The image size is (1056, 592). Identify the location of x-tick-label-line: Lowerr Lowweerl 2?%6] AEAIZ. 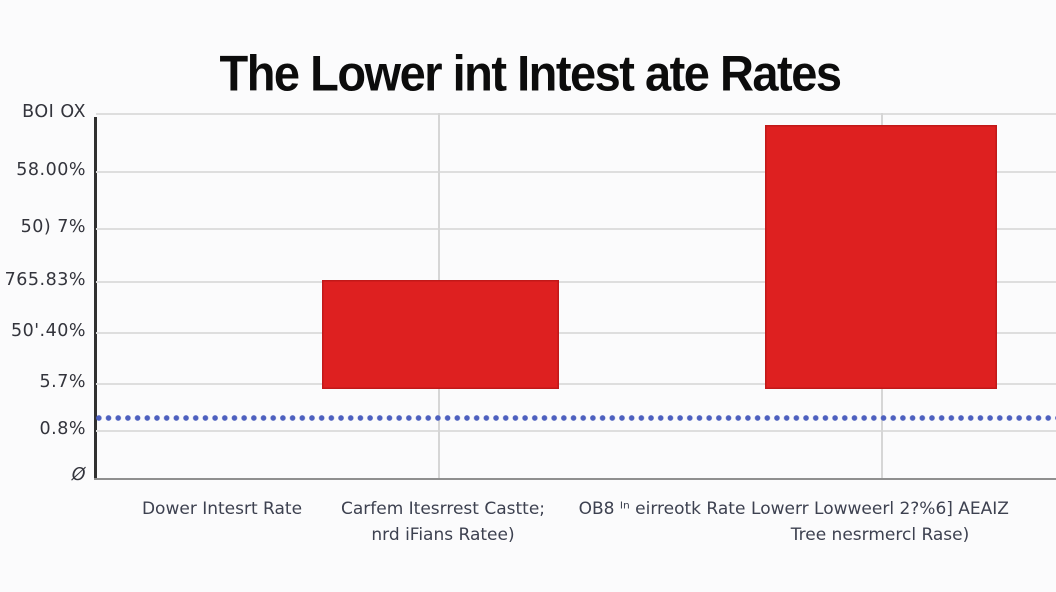
(880, 509).